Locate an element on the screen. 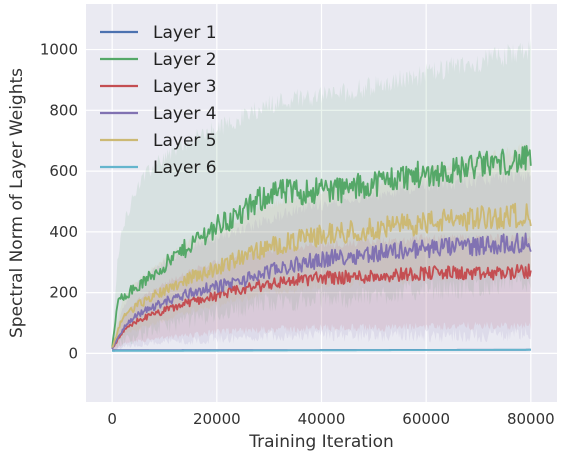 The height and width of the screenshot is (457, 574). x-axis-label: Training Iteration is located at coordinates (321, 442).